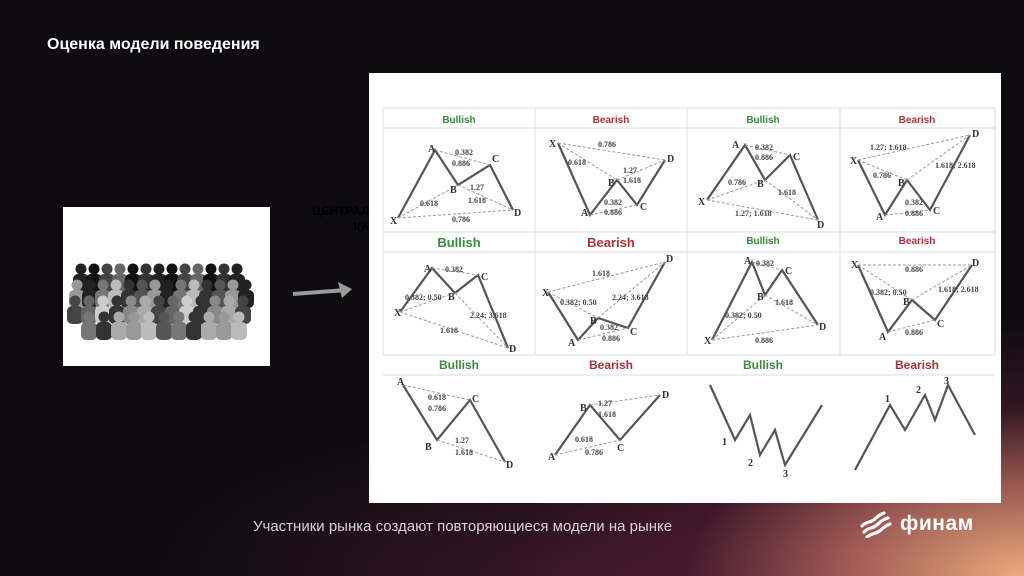 This screenshot has height=576, width=1024. Describe the element at coordinates (322, 290) in the screenshot. I see `arrow-right-icon` at that location.